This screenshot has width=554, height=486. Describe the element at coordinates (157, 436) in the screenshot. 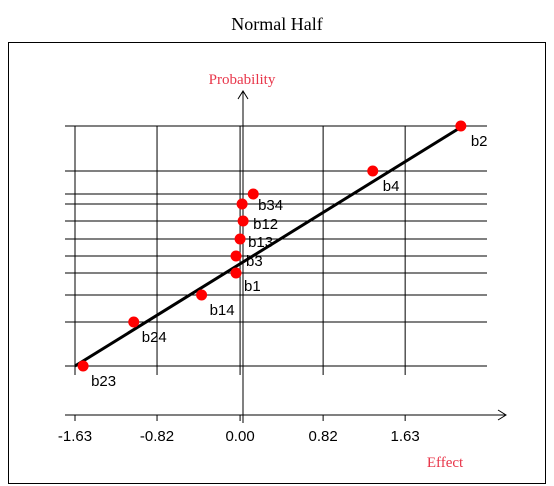

I see `x-tick-label: -0.82` at that location.